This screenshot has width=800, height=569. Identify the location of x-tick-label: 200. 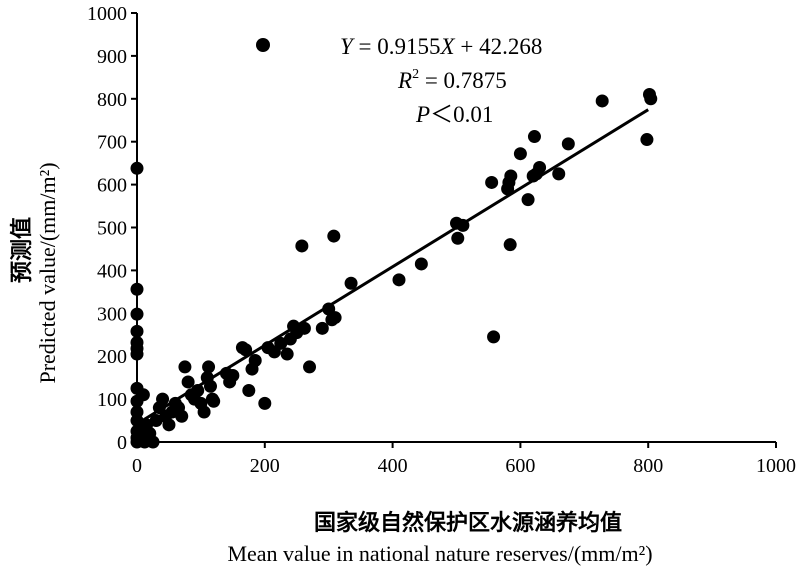
(265, 466).